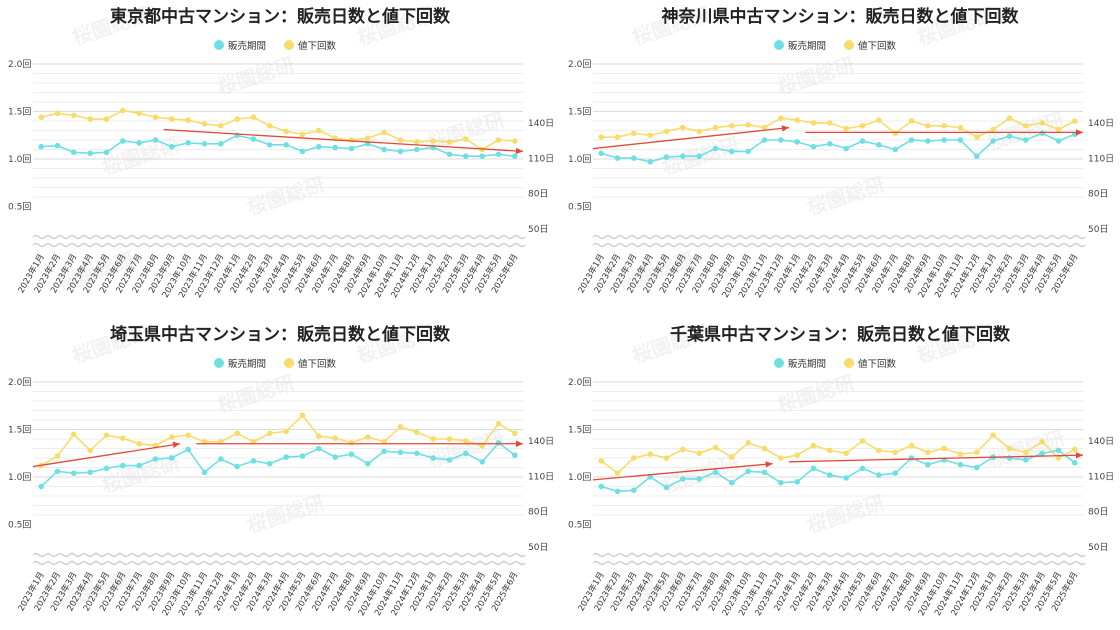 The image size is (1120, 630). I want to click on trend-arrow, so click(944, 132).